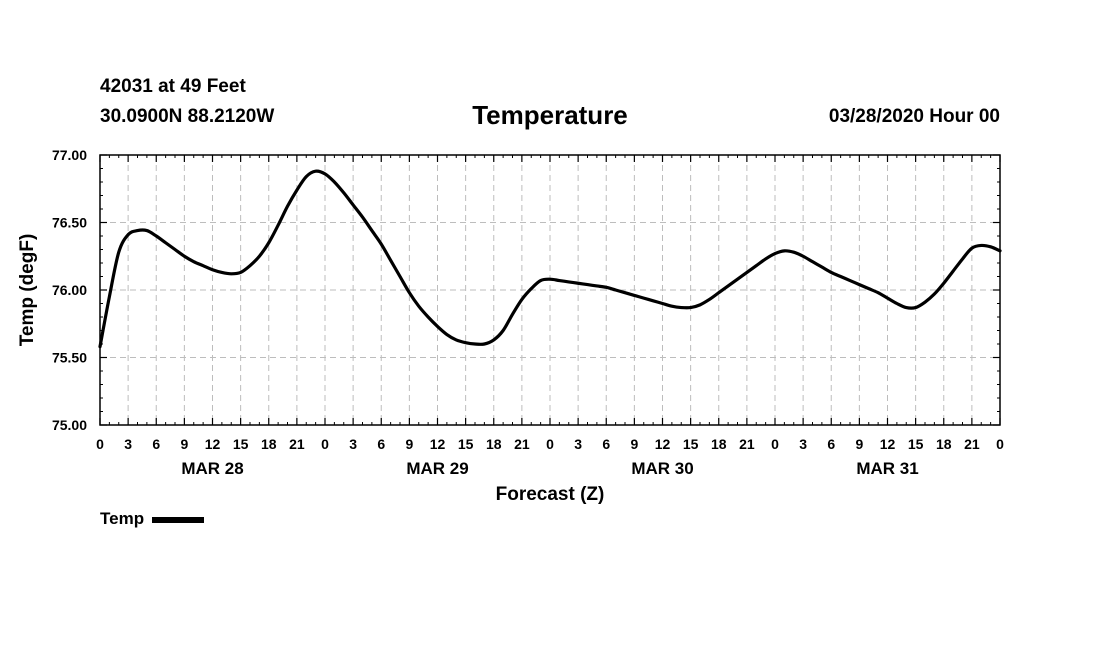 The image size is (1100, 650). What do you see at coordinates (69, 425) in the screenshot?
I see `y-tick-label: 75.00` at bounding box center [69, 425].